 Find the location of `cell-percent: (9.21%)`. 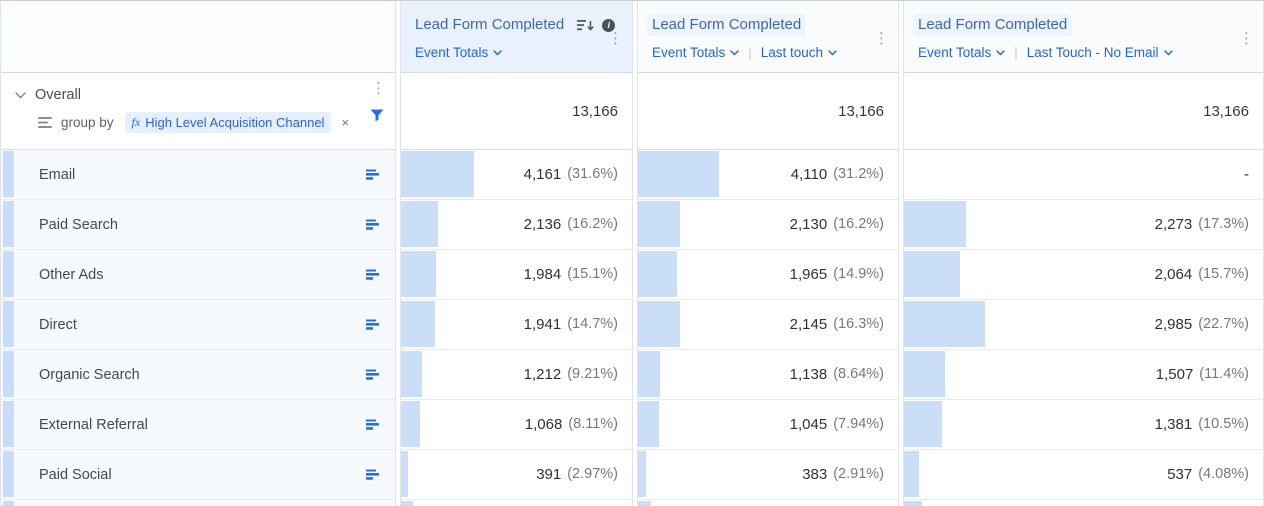

cell-percent: (9.21%) is located at coordinates (592, 374).